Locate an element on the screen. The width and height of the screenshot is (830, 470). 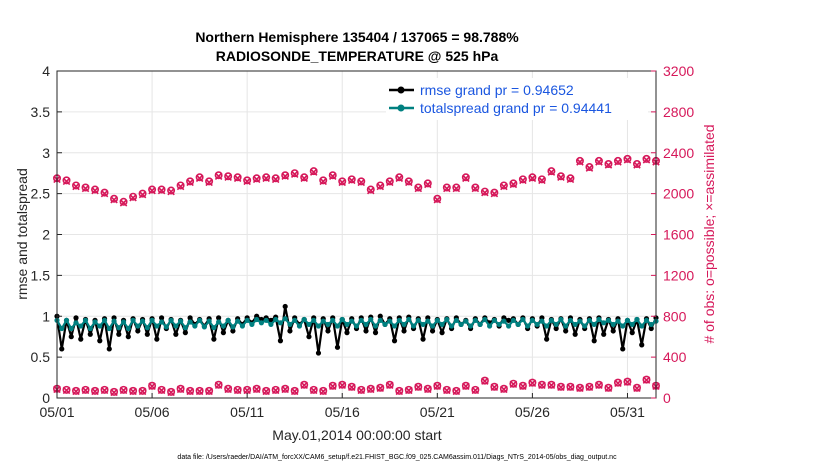
y-tick-label: 1.5 is located at coordinates (41, 275).